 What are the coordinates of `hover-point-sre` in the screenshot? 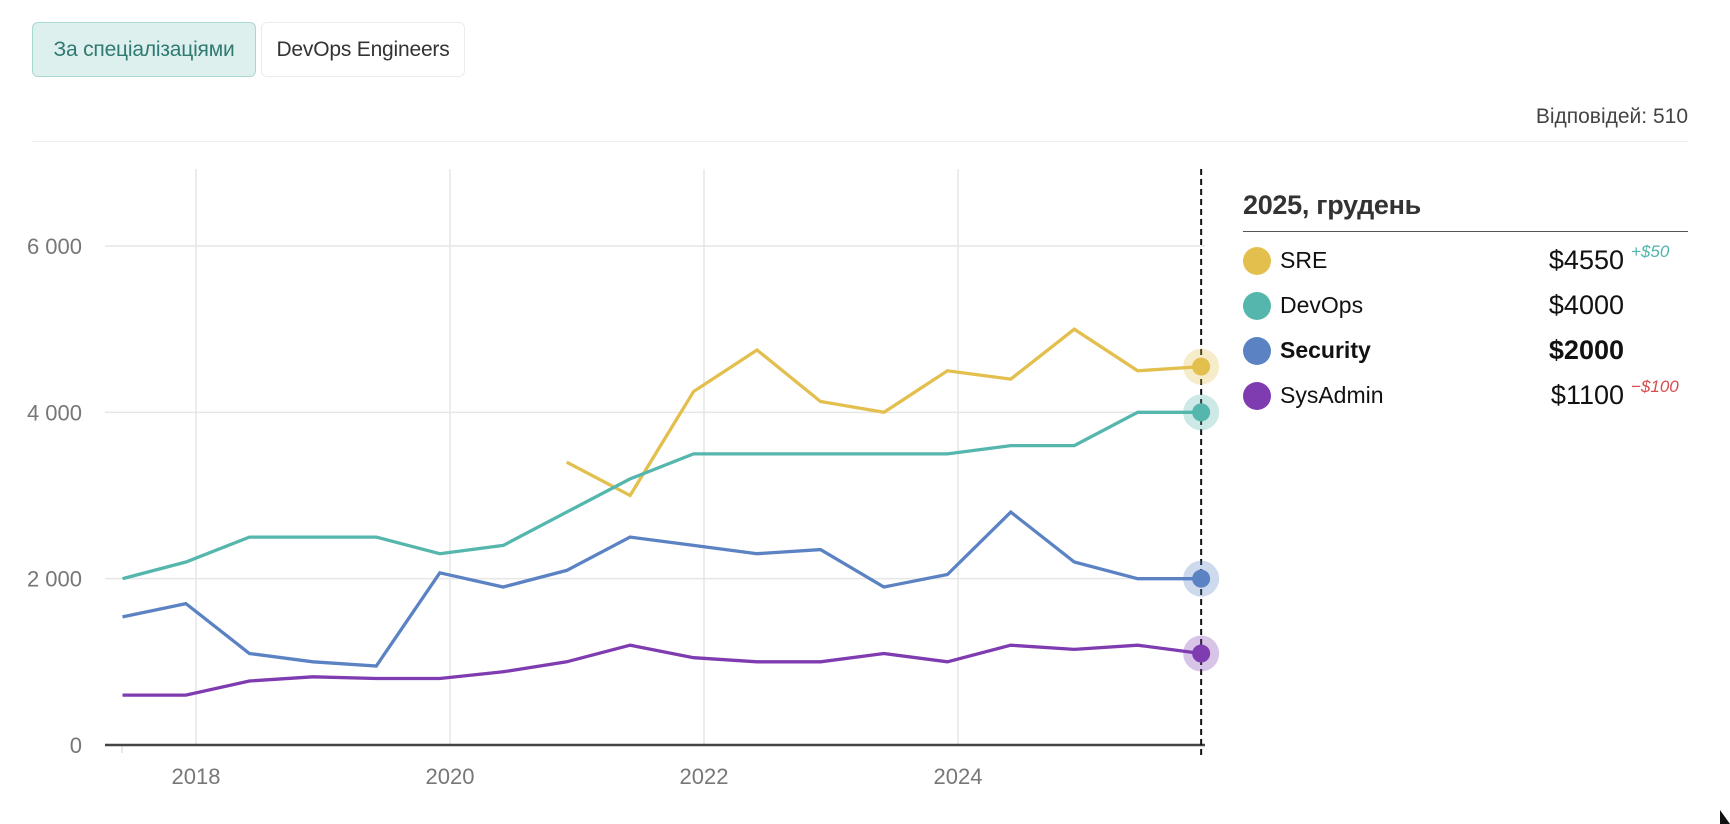 It's located at (1201, 366).